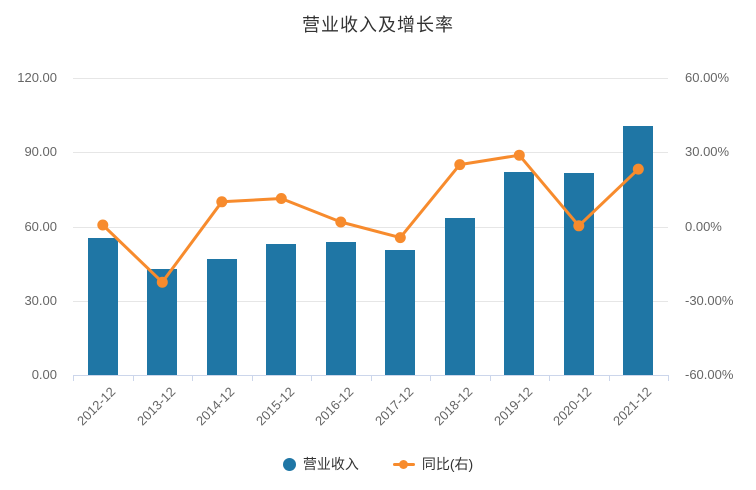 This screenshot has width=756, height=490. Describe the element at coordinates (40, 226) in the screenshot. I see `y-axis-left-label: 60.00` at that location.